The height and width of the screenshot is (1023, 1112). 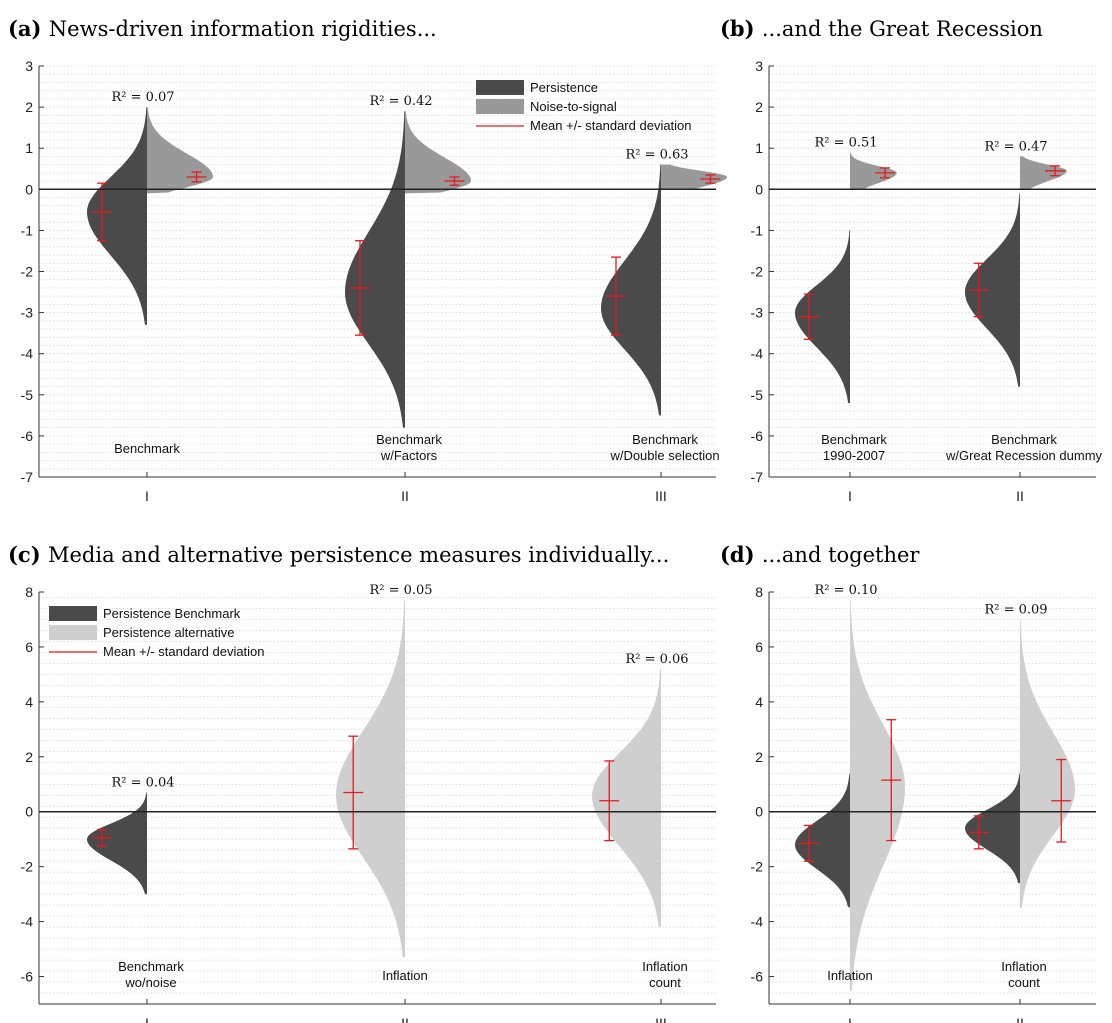 I want to click on panel-label: (d), so click(x=741, y=554).